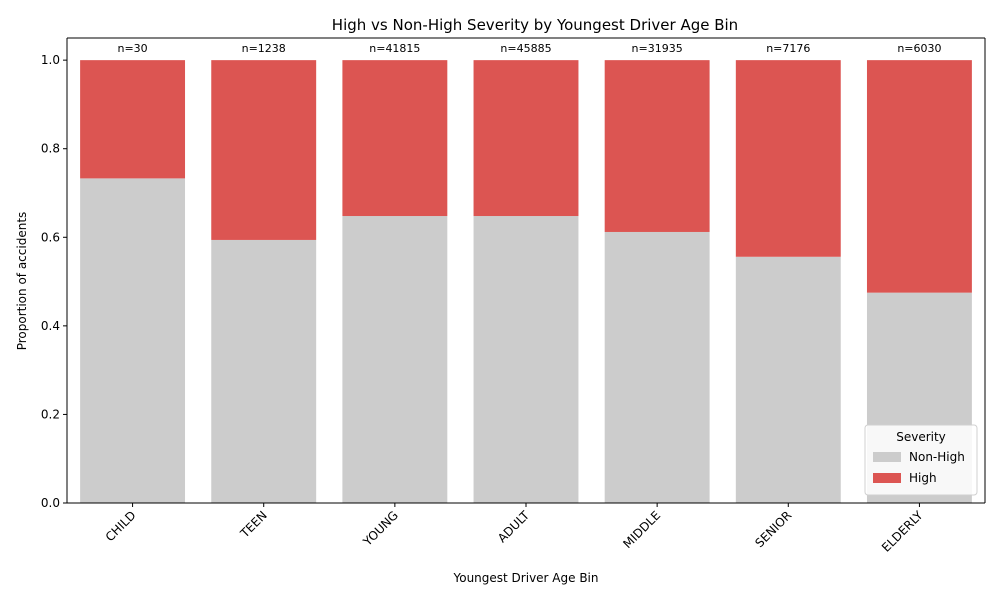 Image resolution: width=1000 pixels, height=600 pixels. What do you see at coordinates (50, 60) in the screenshot?
I see `y-tick-label: 1.0` at bounding box center [50, 60].